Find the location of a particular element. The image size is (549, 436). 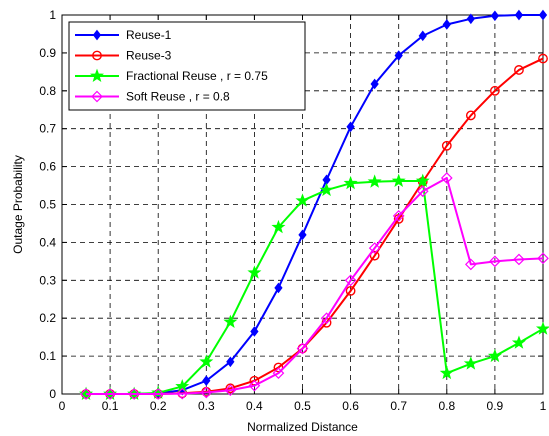

legend-item: Reuse-3 is located at coordinates (123, 56).